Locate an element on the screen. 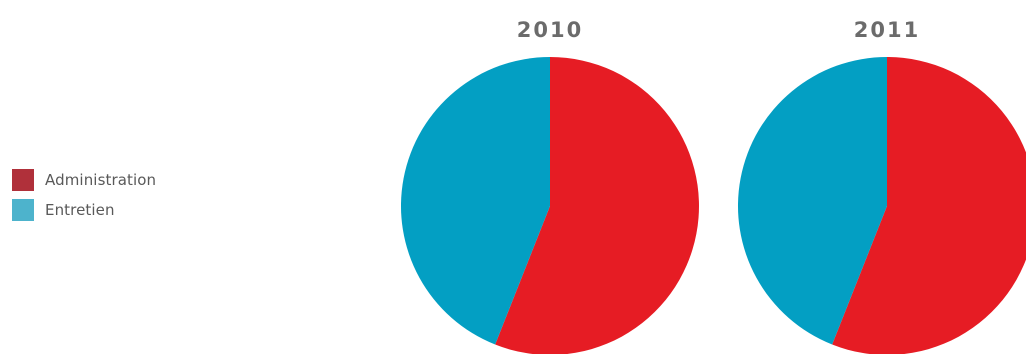 The height and width of the screenshot is (354, 1026). chart-legend: Administration Entretien is located at coordinates (84, 198).